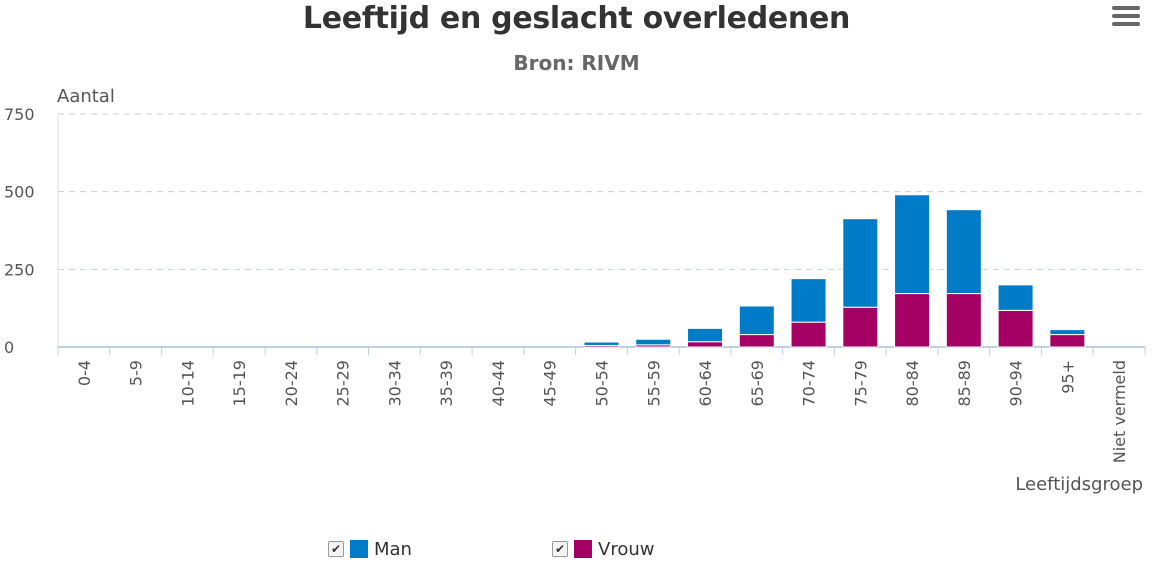 This screenshot has height=563, width=1153. I want to click on bar-vrouw-95+, so click(1067, 341).